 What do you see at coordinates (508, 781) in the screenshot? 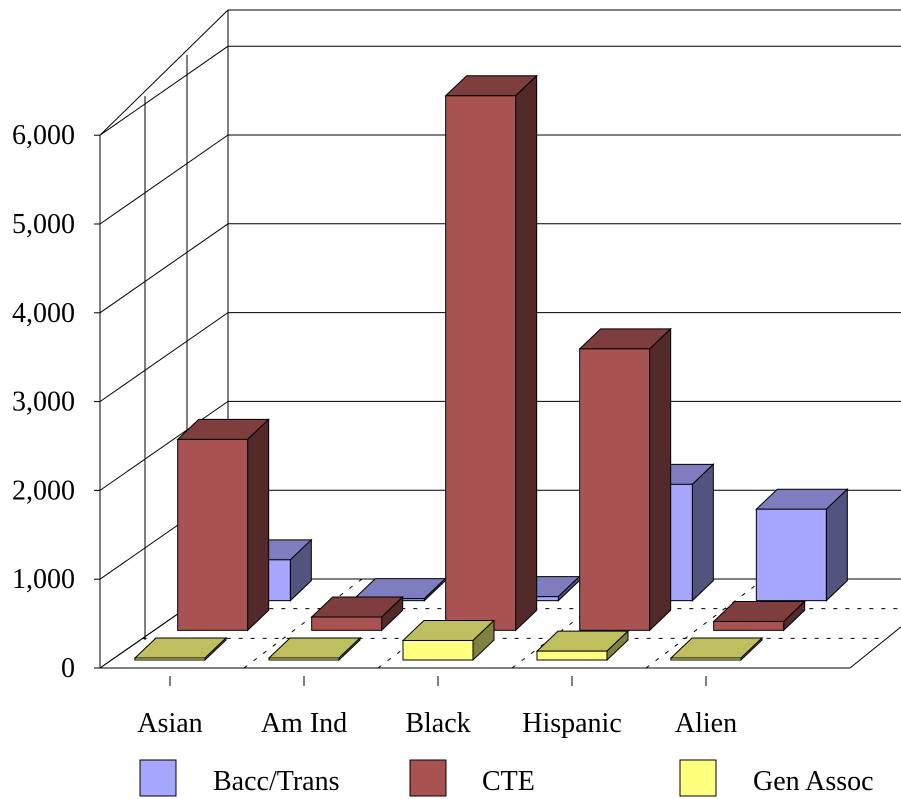
I see `legend-label: CTE` at bounding box center [508, 781].